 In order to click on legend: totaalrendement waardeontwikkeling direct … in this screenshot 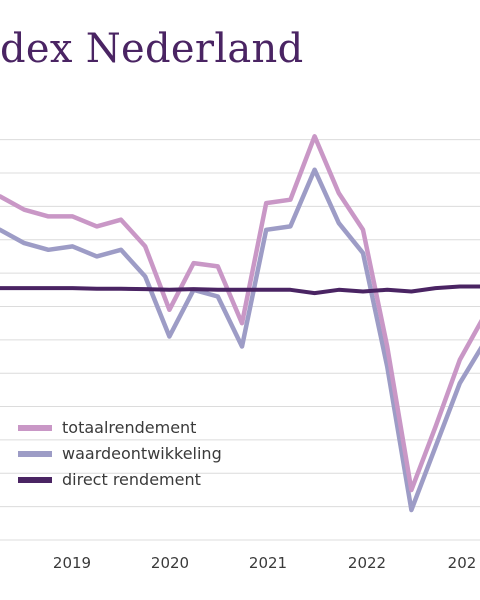, I will do `click(120, 453)`.